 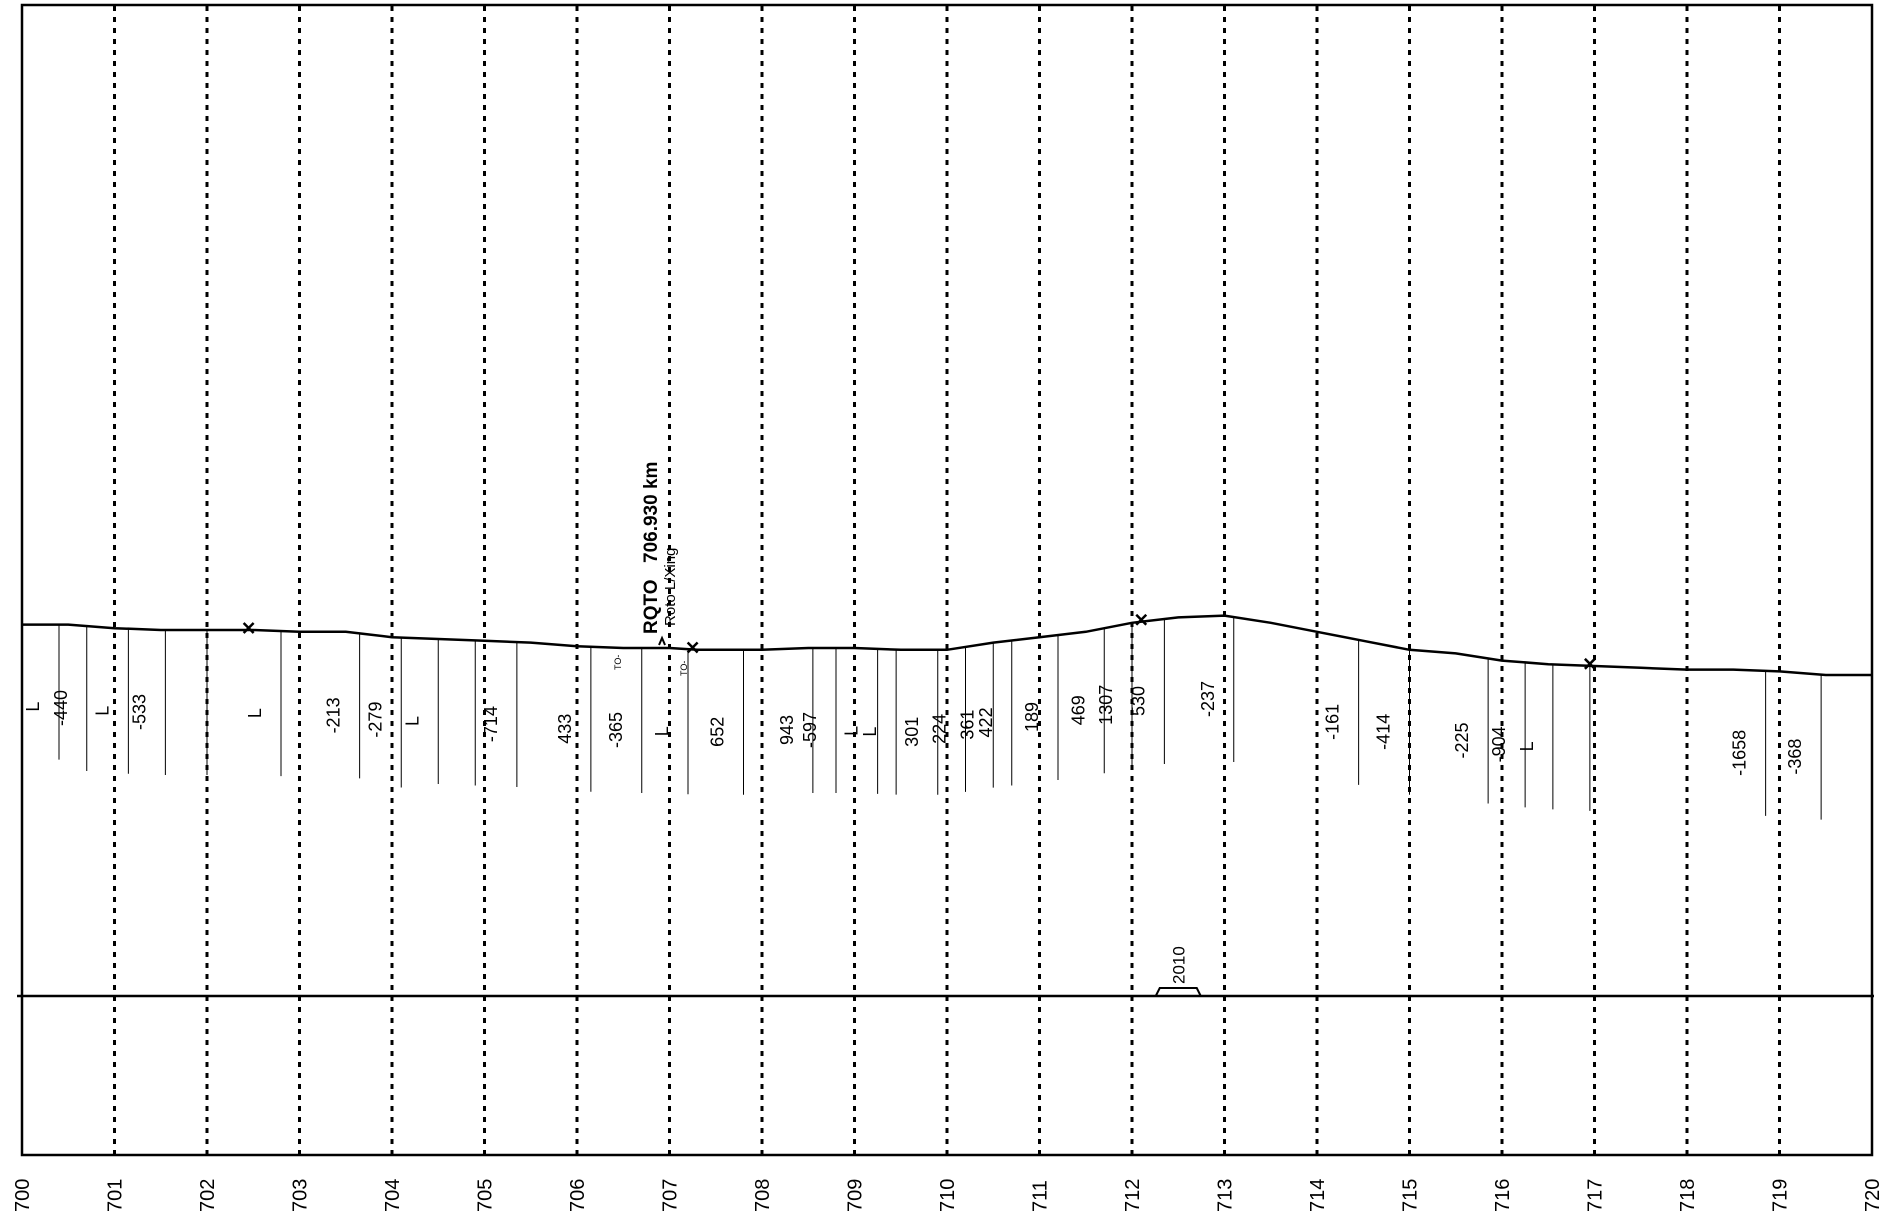 What do you see at coordinates (651, 606) in the screenshot?
I see `station-name: RQTO` at bounding box center [651, 606].